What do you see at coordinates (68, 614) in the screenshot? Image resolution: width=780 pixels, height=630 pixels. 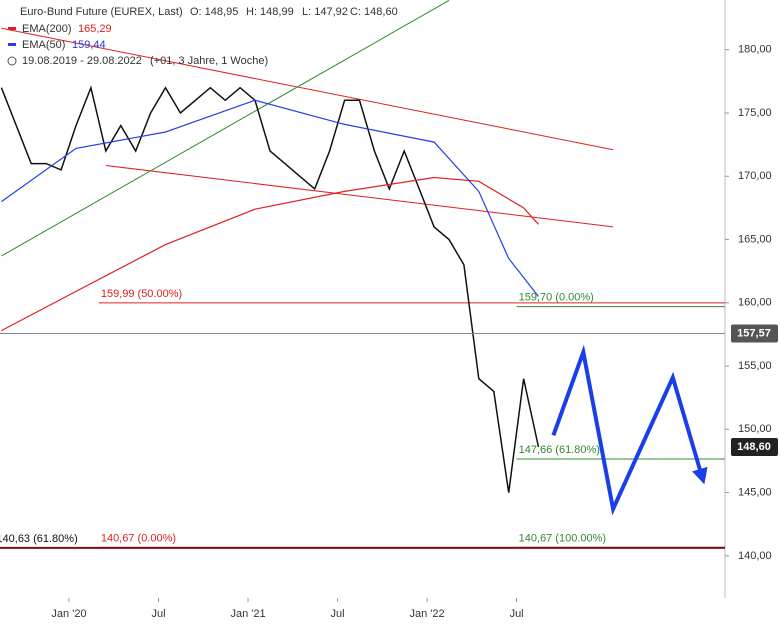 I see `x-tick-label: Jan '20` at bounding box center [68, 614].